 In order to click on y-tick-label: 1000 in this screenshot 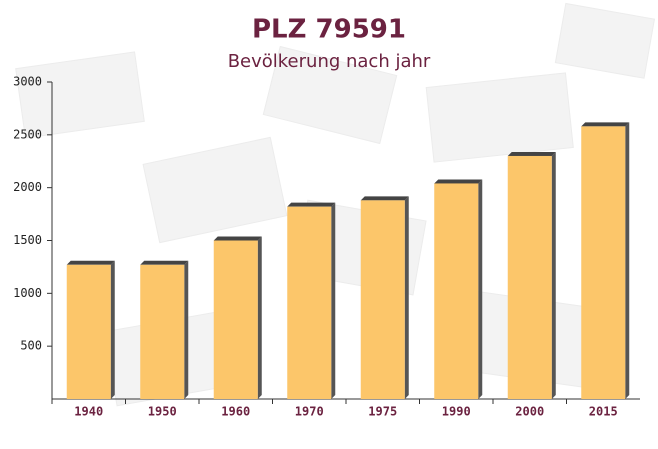, I will do `click(27, 293)`.